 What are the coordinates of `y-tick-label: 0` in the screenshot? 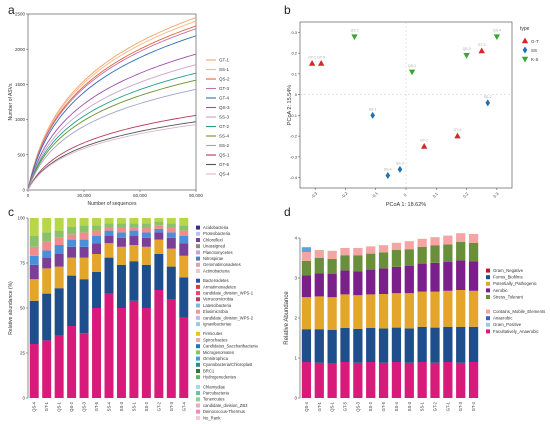 It's located at (295, 398).